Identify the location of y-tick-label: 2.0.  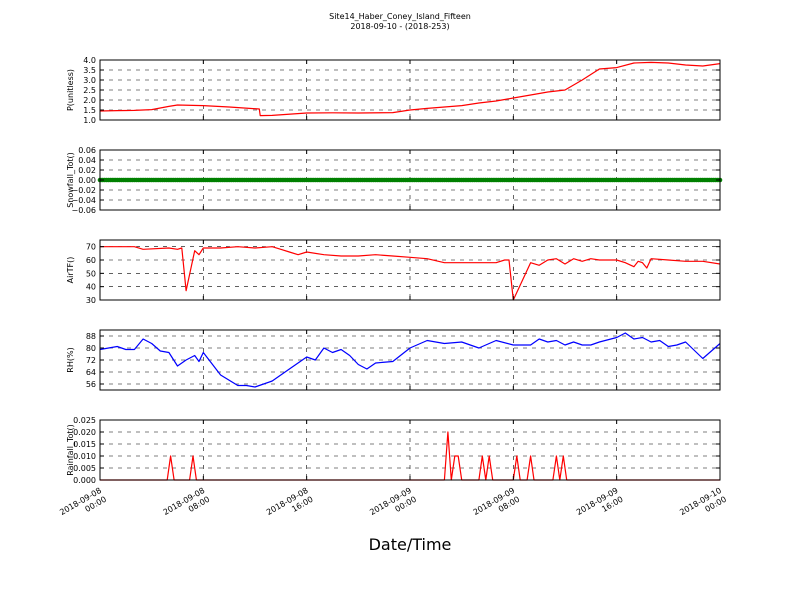
(89, 100).